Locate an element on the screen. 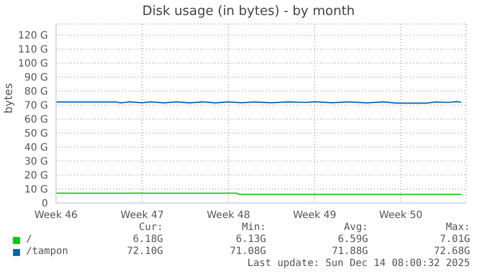  chart-title: Disk usage (in bytes) - by month is located at coordinates (248, 11).